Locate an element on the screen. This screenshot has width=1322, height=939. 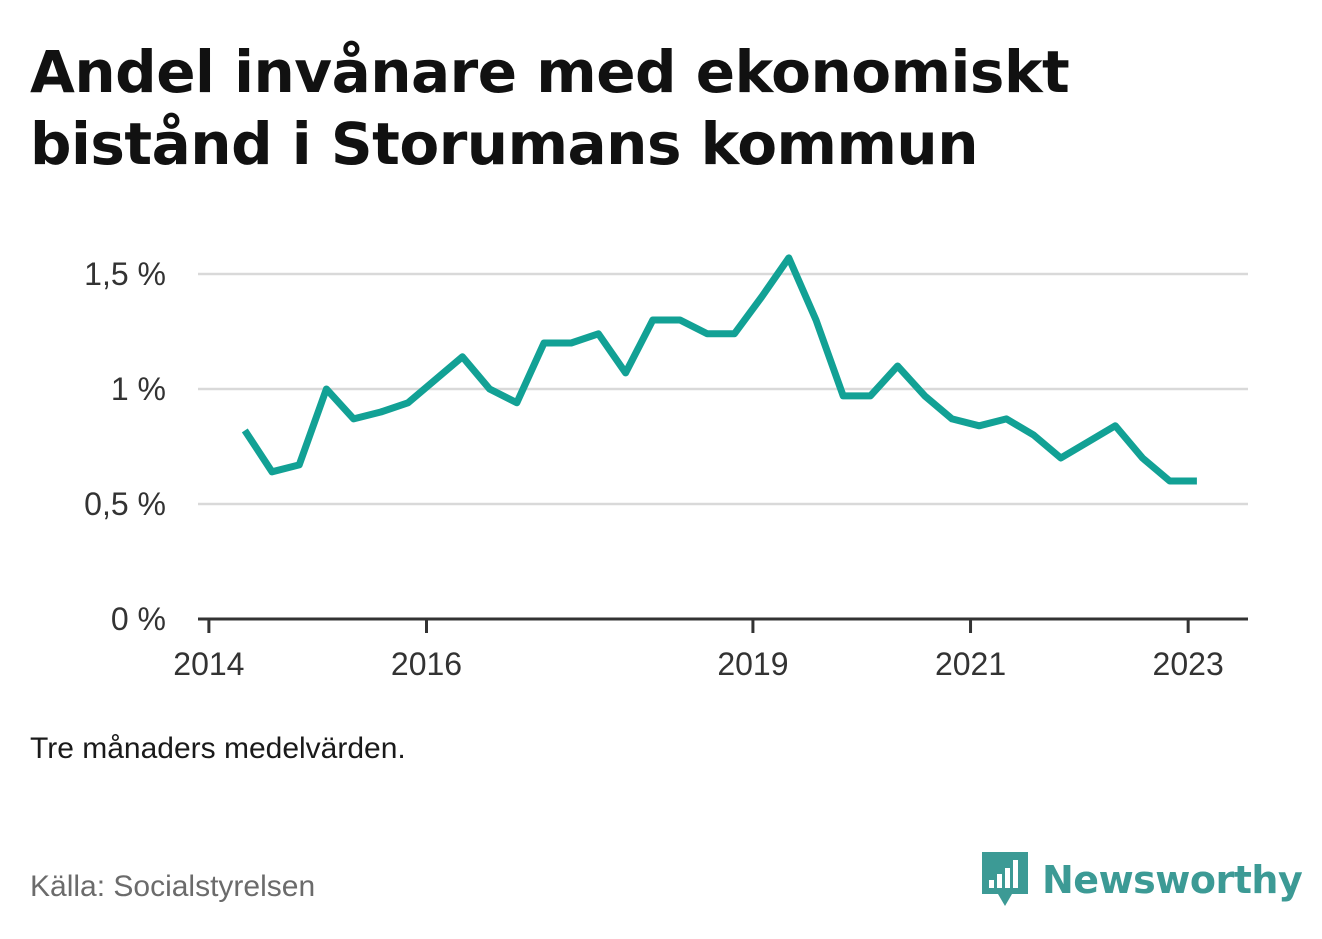
y-tick-label-1: 0,5 % is located at coordinates (125, 504).